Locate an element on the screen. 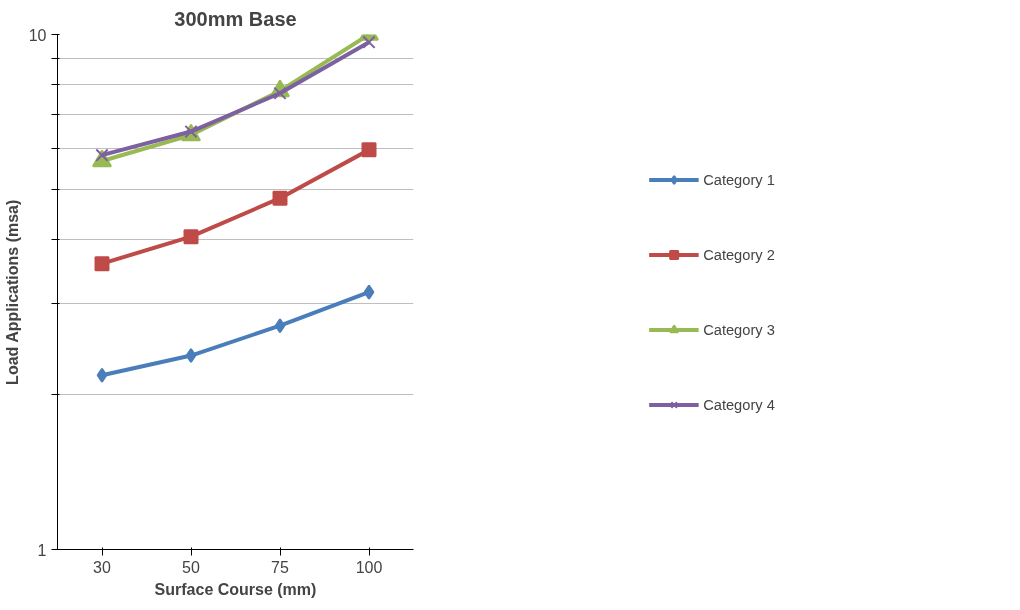 The image size is (1020, 610). x-tick-label: 100 is located at coordinates (369, 567).